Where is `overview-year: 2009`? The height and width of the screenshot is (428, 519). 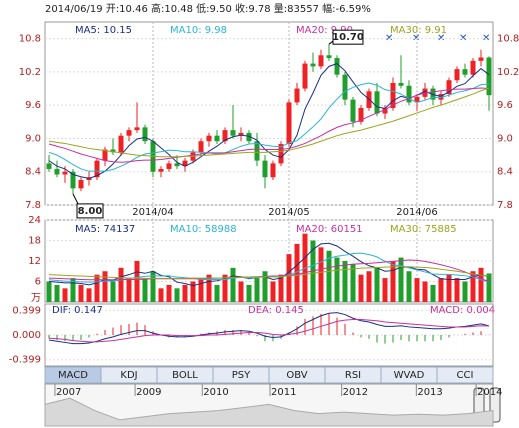
overview-year: 2009 is located at coordinates (148, 392).